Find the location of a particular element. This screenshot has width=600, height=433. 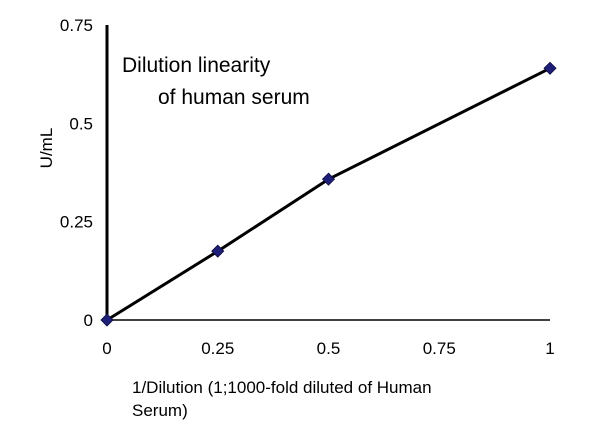

y-tick-label: 0.75 is located at coordinates (76, 25).